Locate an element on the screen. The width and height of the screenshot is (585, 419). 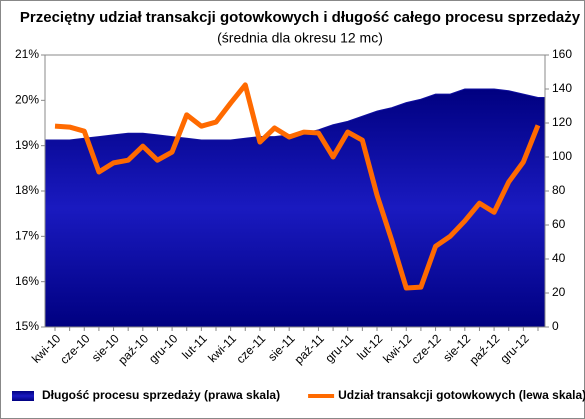
y2-tick-label: 120 is located at coordinates (562, 122).